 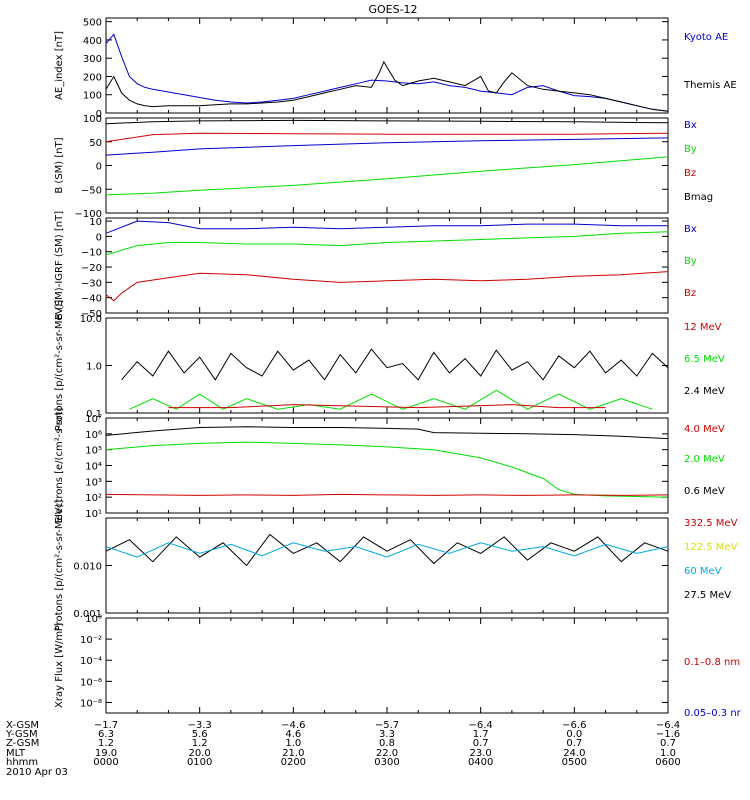 What do you see at coordinates (712, 662) in the screenshot?
I see `legend-entry: 0.1–0.8 nm` at bounding box center [712, 662].